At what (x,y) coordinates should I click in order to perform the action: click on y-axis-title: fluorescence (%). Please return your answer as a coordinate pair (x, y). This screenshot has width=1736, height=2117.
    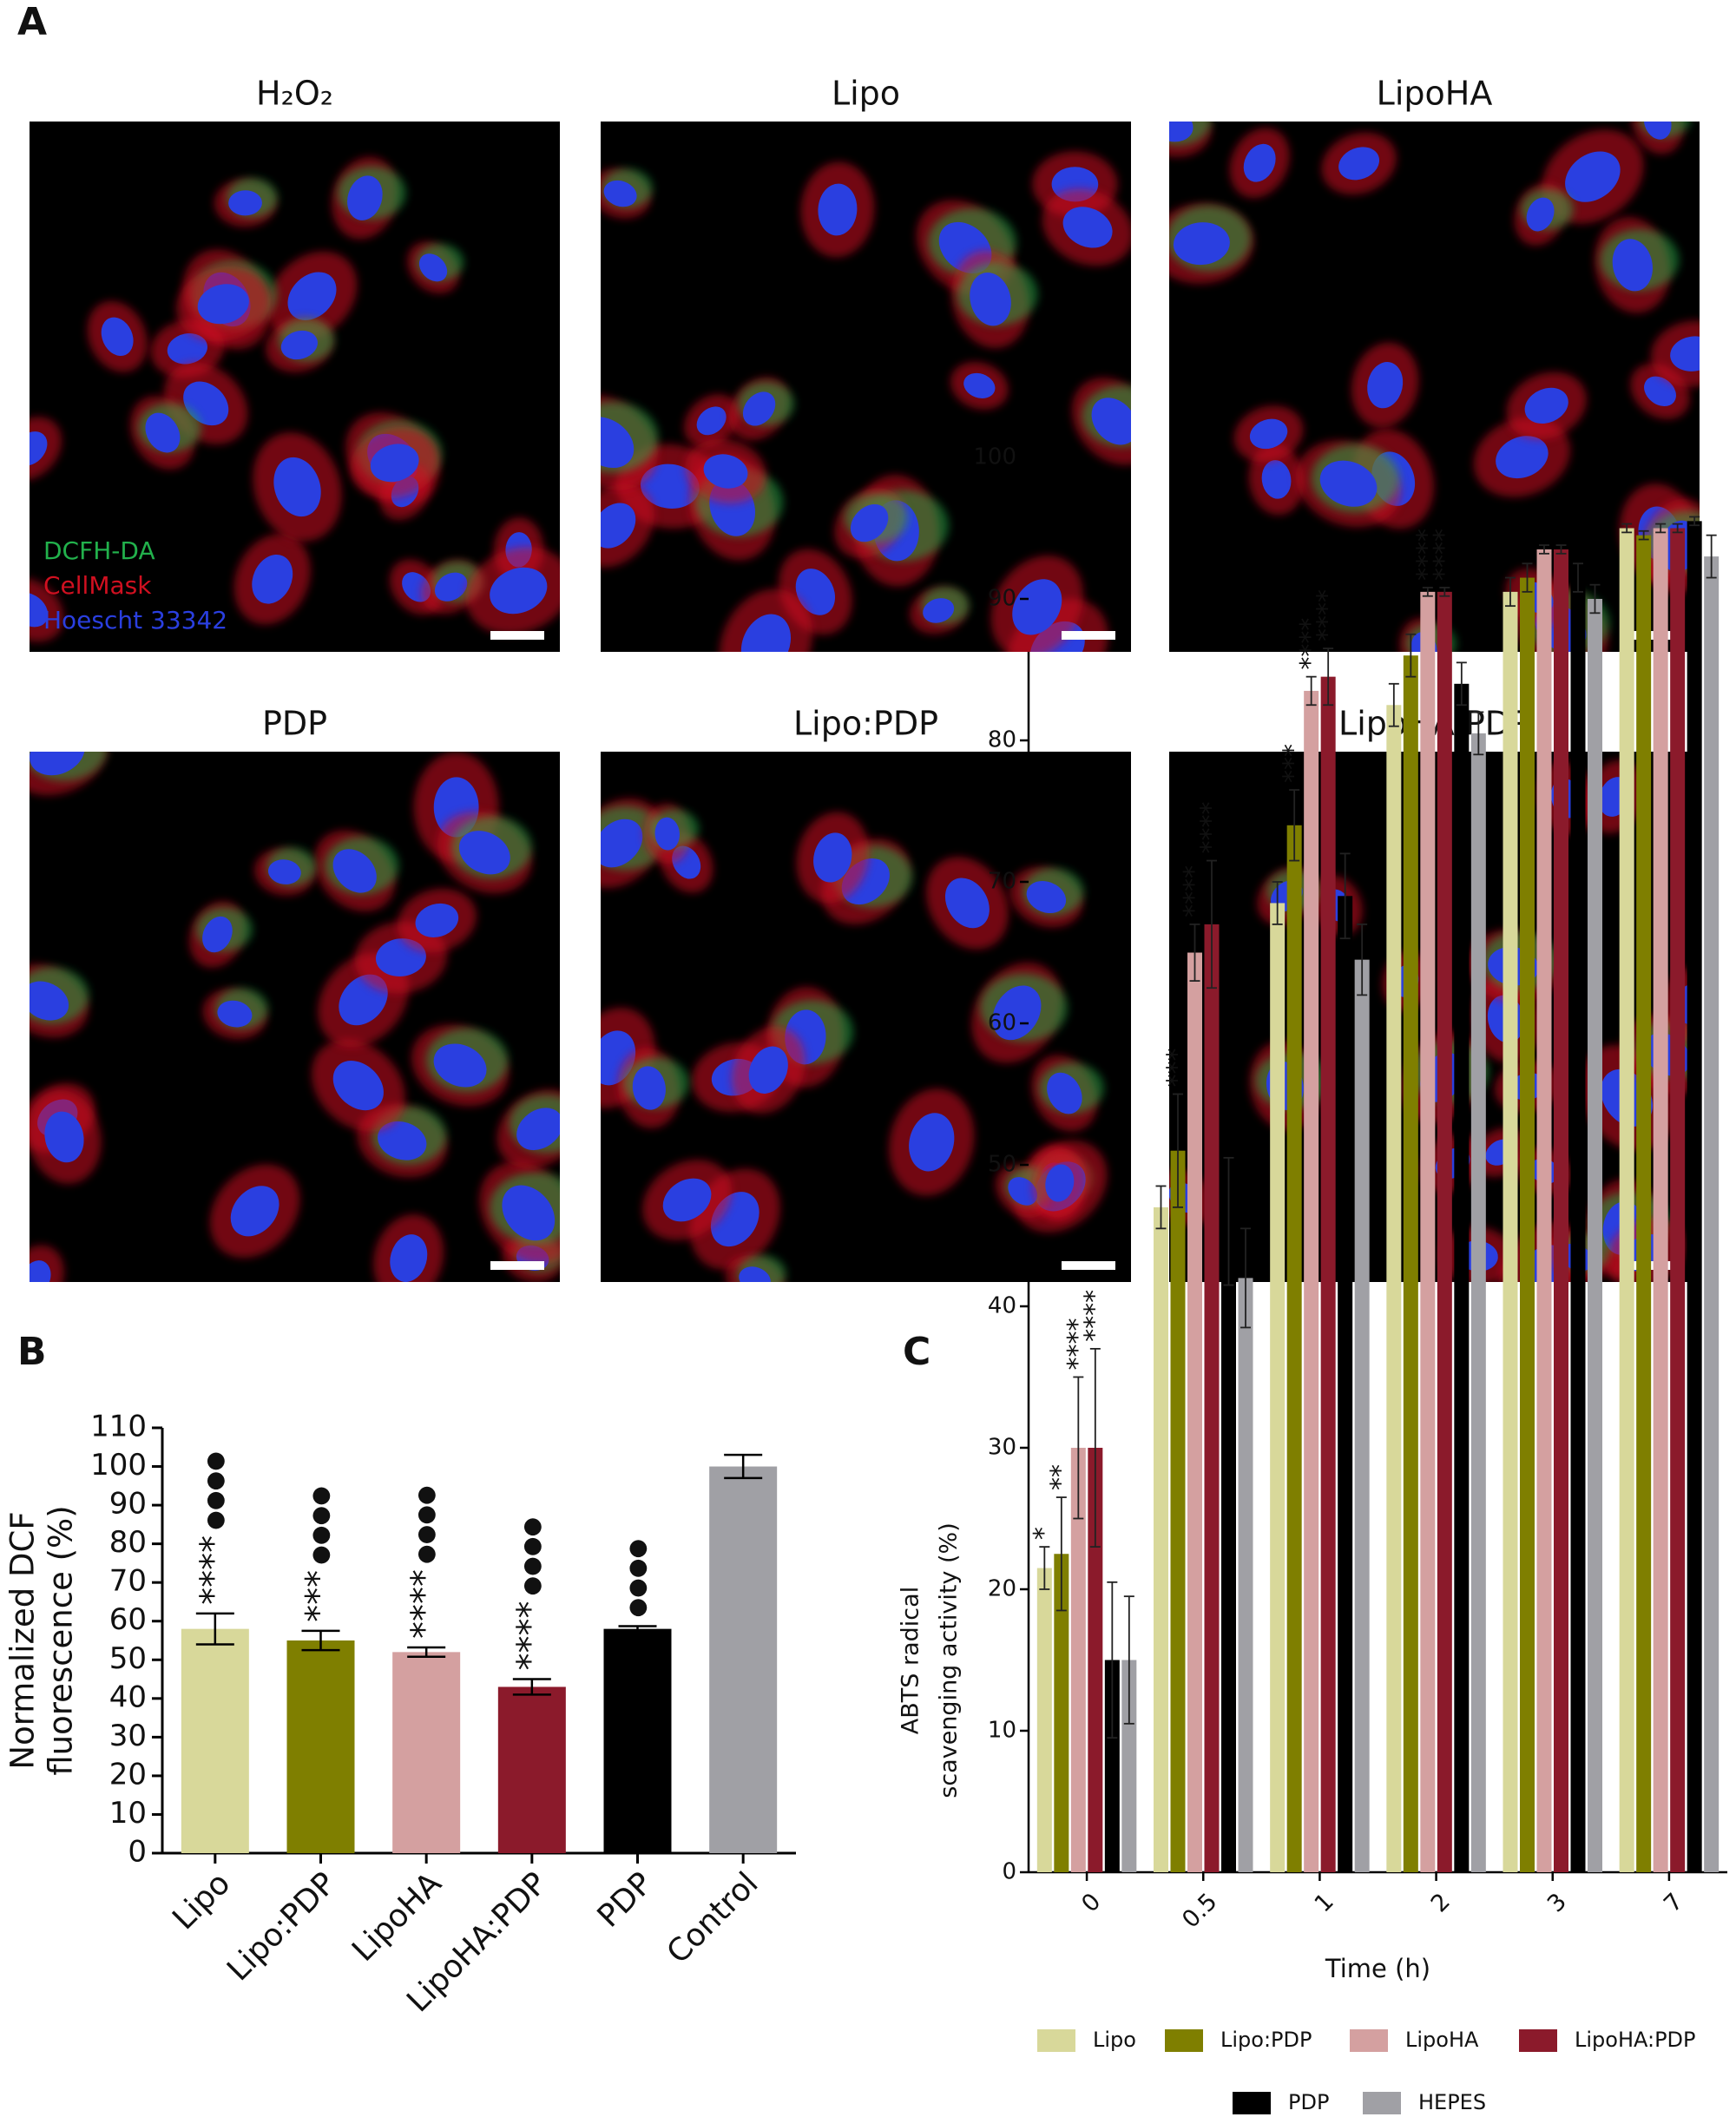
    Looking at the image, I should click on (61, 1640).